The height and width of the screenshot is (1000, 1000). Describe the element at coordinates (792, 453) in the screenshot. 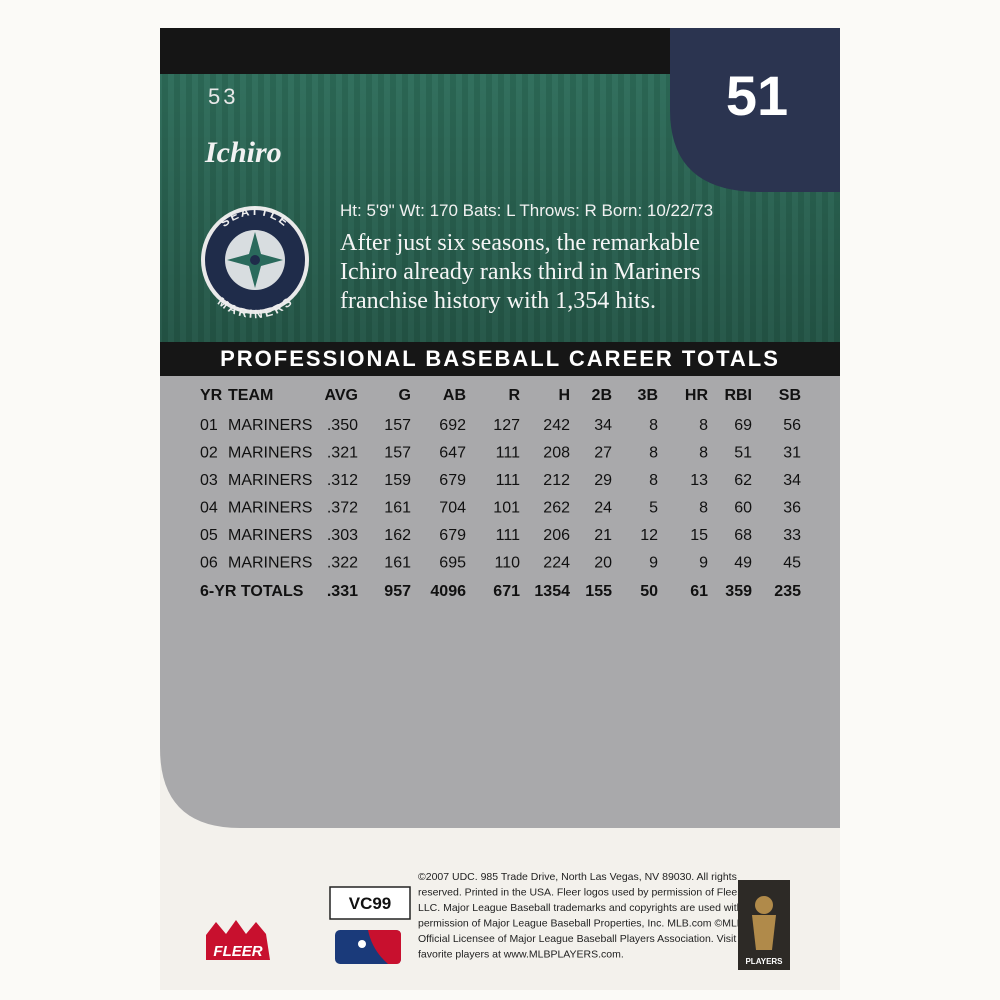

I see `table-cell: 31` at that location.